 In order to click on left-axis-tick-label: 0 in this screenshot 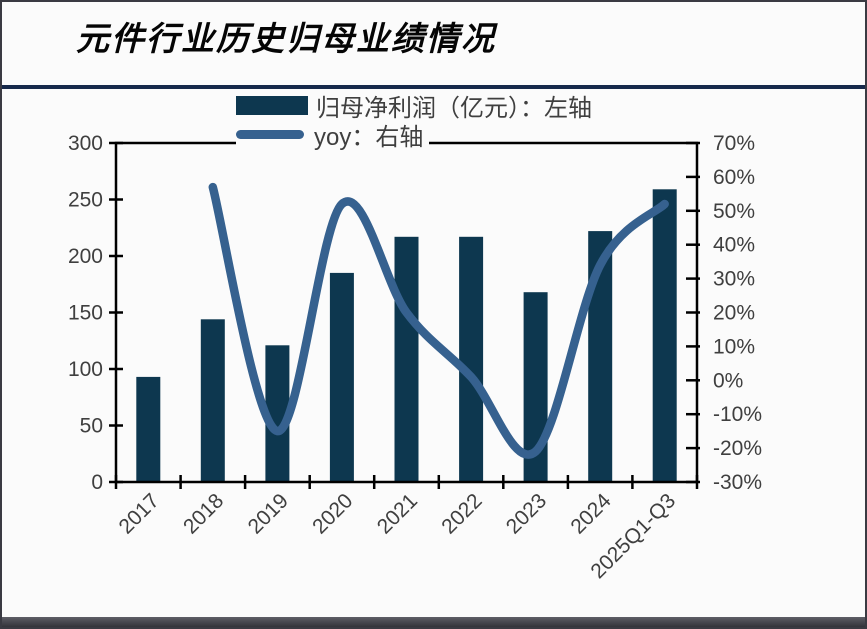, I will do `click(97, 482)`.